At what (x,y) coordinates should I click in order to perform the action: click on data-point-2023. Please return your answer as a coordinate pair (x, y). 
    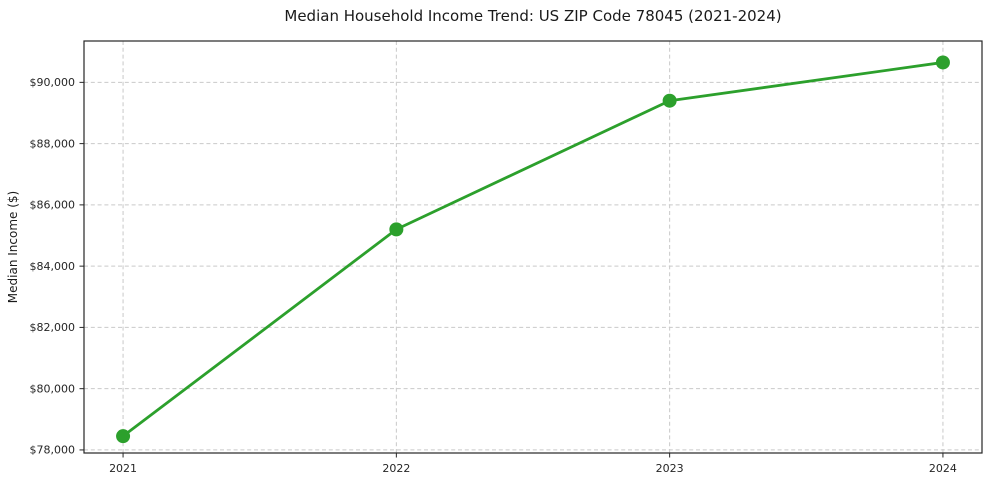
    Looking at the image, I should click on (669, 100).